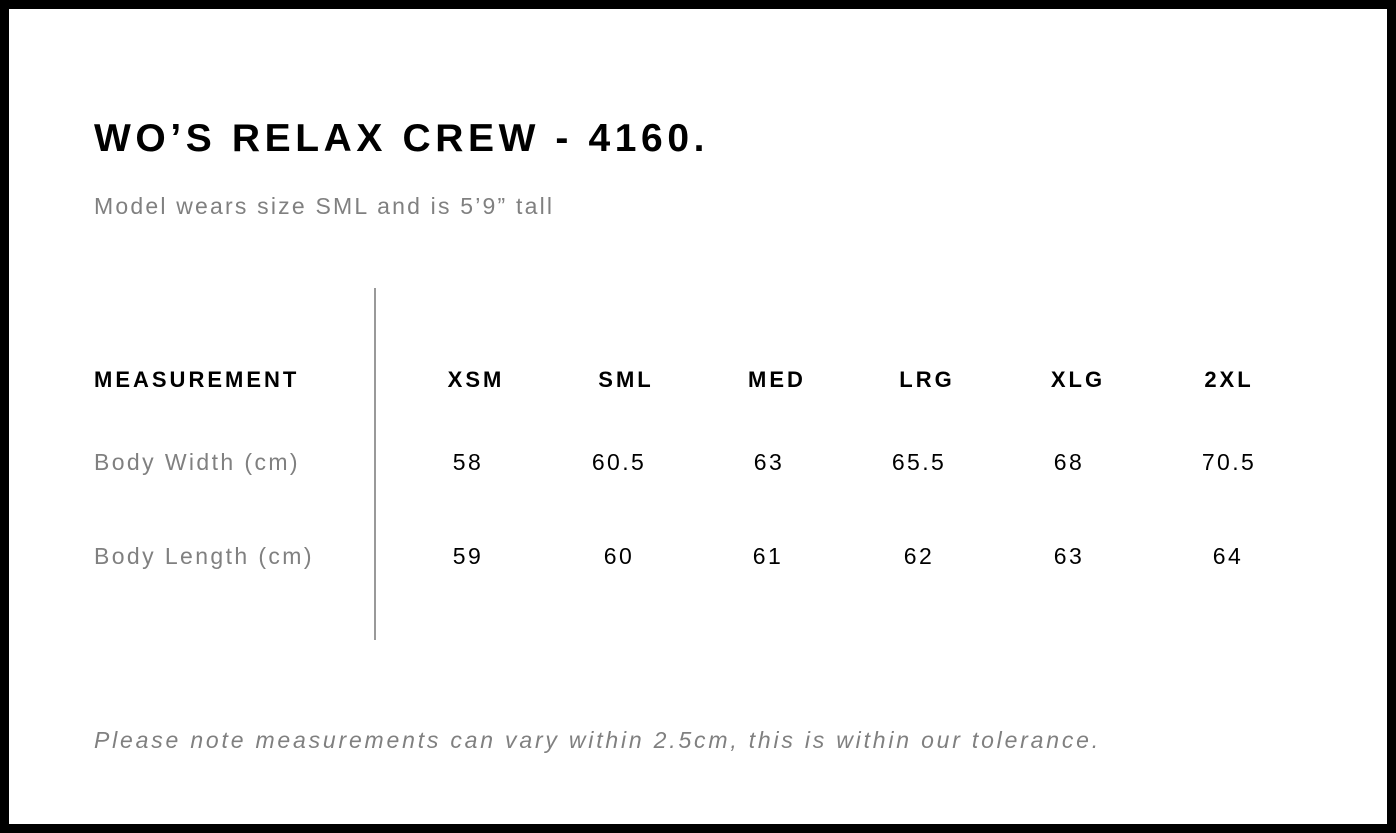 The height and width of the screenshot is (833, 1396). What do you see at coordinates (1078, 379) in the screenshot?
I see `size-header-xlg: XLG` at bounding box center [1078, 379].